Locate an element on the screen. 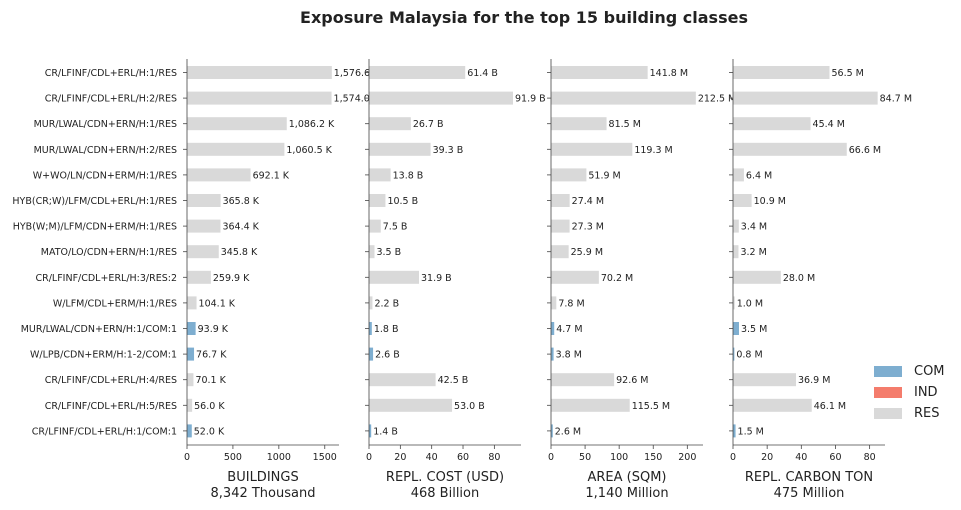 Image resolution: width=961 pixels, height=510 pixels. total-label: 8,342 Thousand is located at coordinates (263, 493).